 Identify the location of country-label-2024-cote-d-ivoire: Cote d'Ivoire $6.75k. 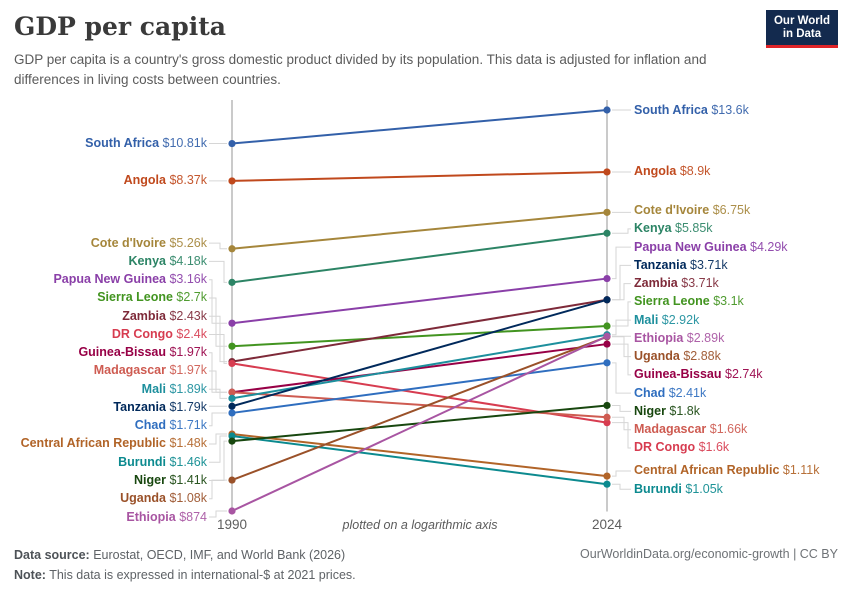
(692, 210).